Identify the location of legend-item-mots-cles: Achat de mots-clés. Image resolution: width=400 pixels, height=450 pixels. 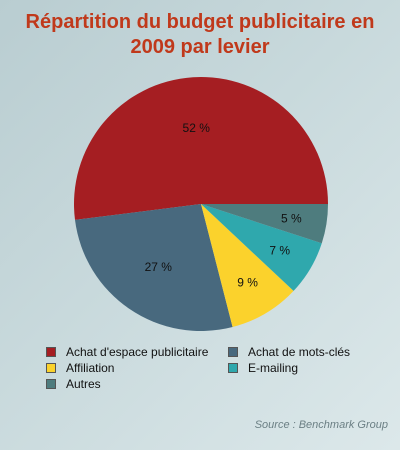
(303, 351).